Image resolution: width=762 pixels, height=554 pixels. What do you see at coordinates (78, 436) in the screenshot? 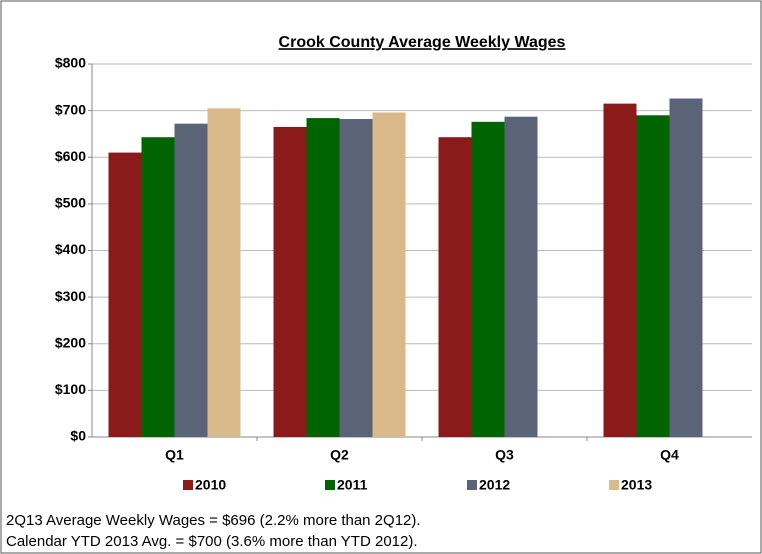
I see `y-tick-label: $0` at bounding box center [78, 436].